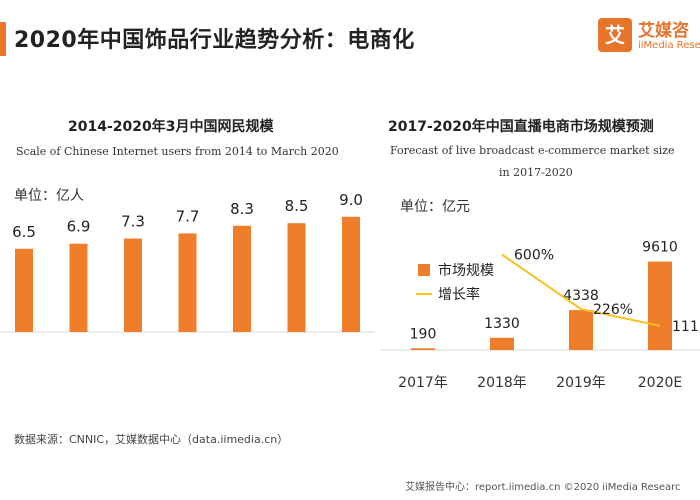  I want to click on chart2-subtitle-line2: in 2017-2020, so click(536, 172).